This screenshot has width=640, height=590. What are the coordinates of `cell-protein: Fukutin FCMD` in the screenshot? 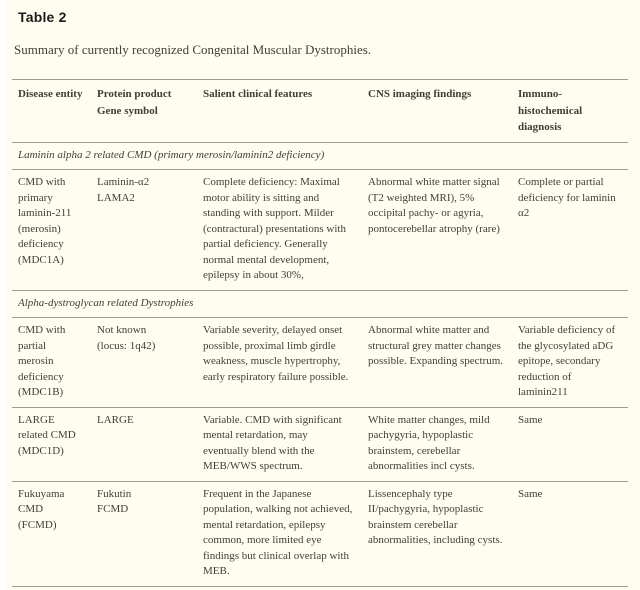 It's located at (144, 534).